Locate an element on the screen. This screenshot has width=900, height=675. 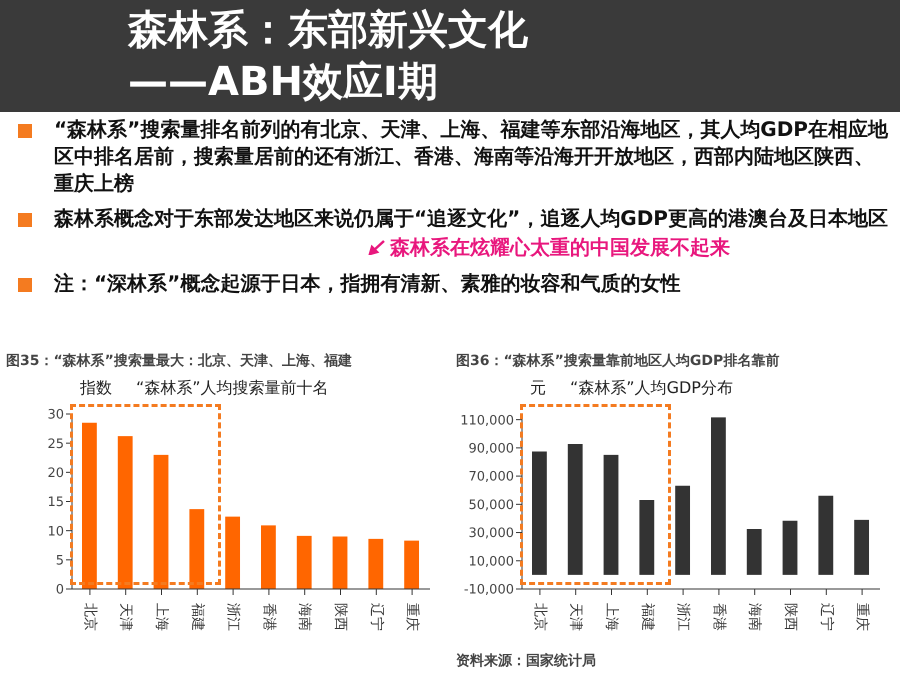
y-tick-label: 30 is located at coordinates (55, 415).